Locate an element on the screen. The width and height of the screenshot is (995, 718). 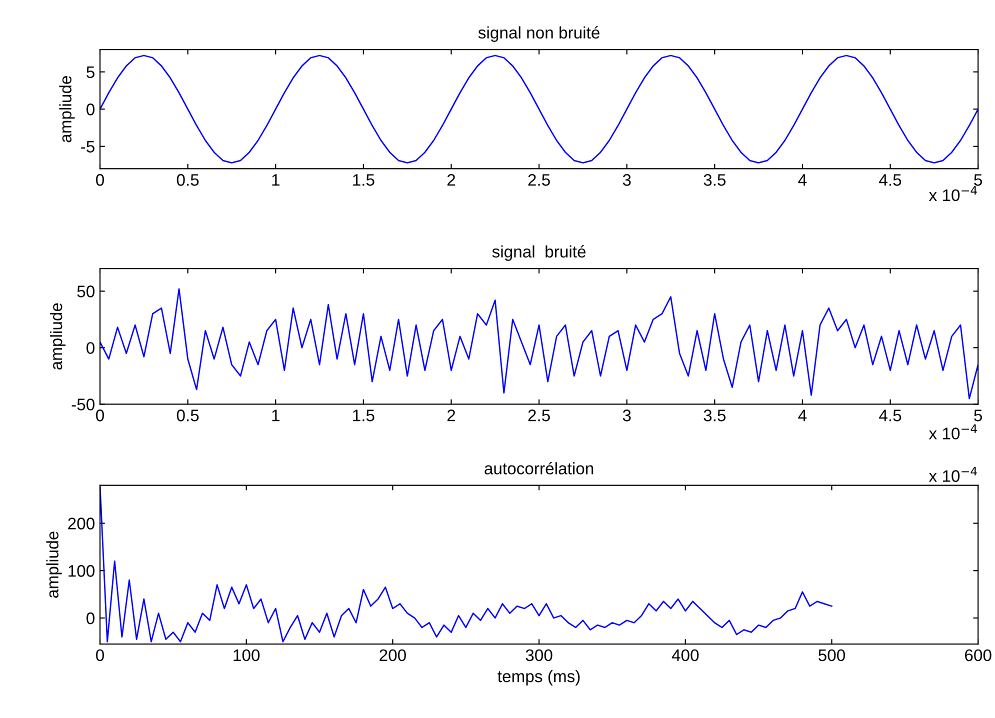
chart-title: signal non bruité is located at coordinates (539, 34).